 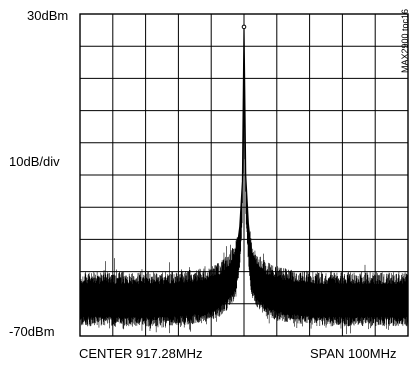 What do you see at coordinates (32, 331) in the screenshot?
I see `bottom-level-label: -70dBm` at bounding box center [32, 331].